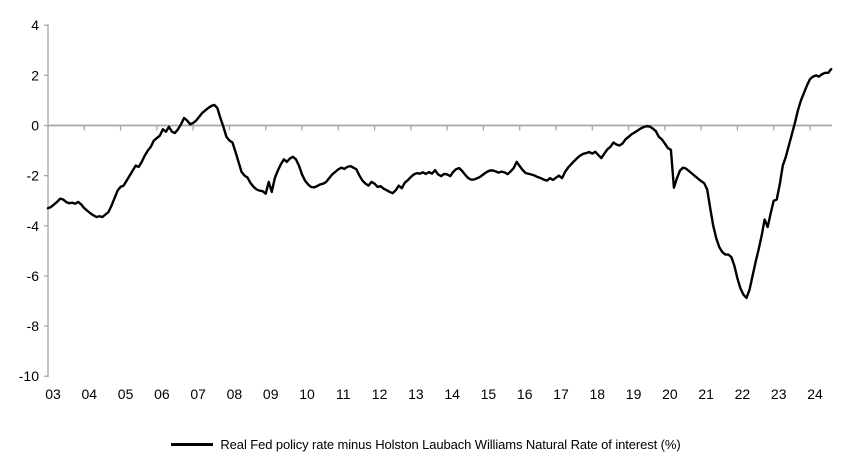 This screenshot has width=852, height=471. Describe the element at coordinates (779, 394) in the screenshot. I see `x-axis-tick-label: 23` at that location.